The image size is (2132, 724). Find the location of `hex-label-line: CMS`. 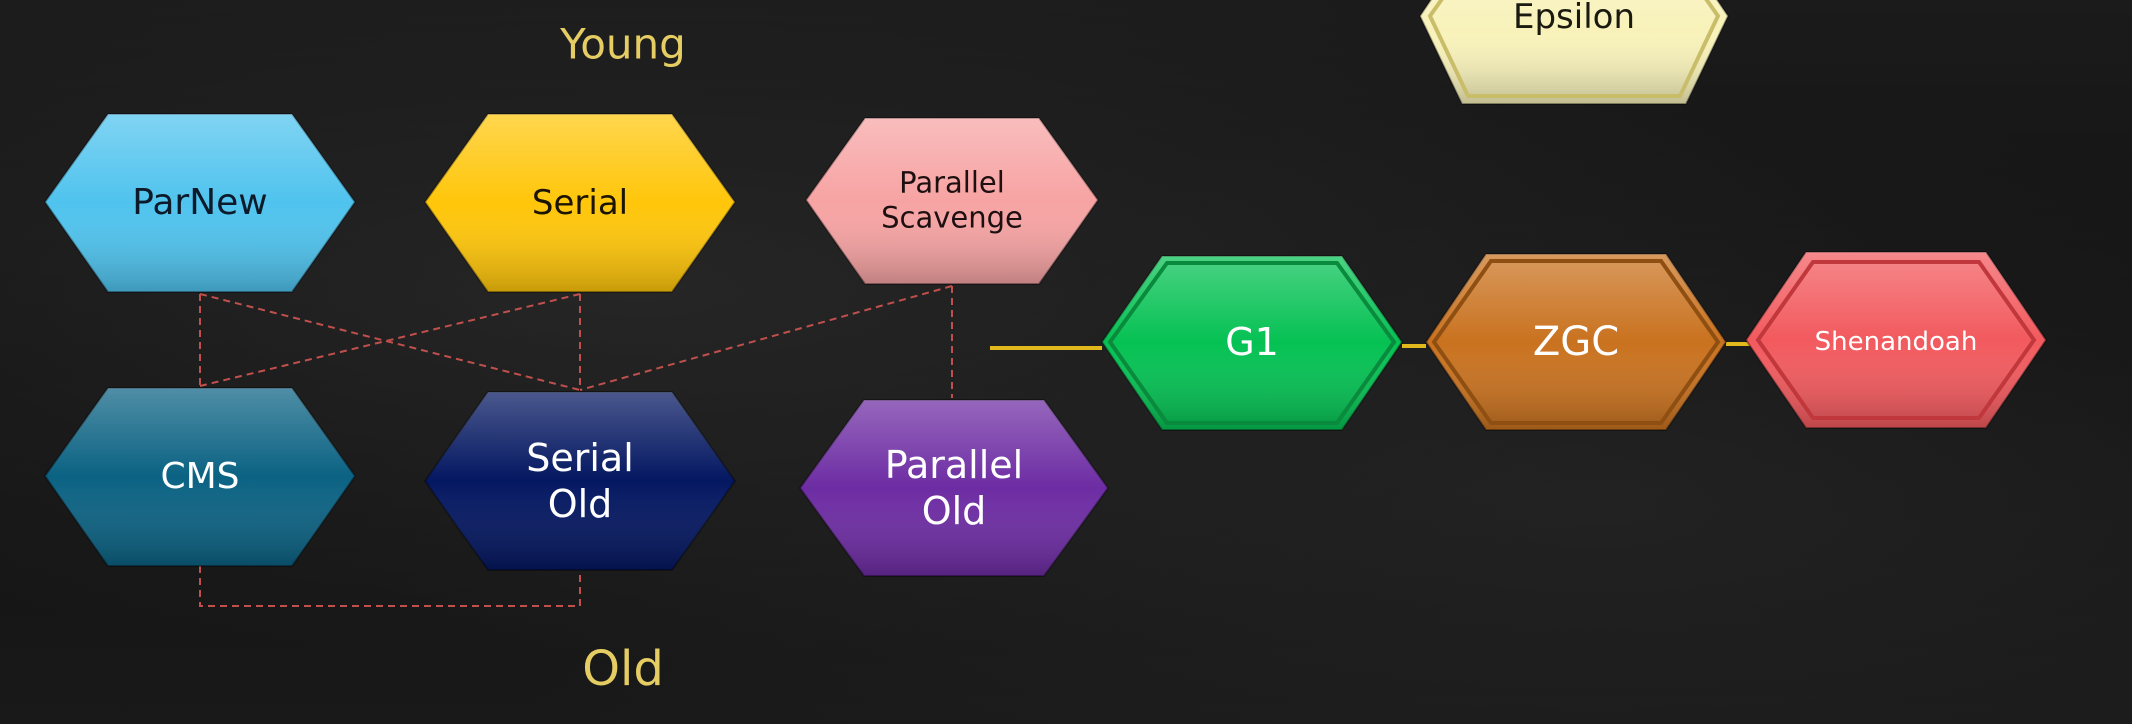

hex-label-line: CMS is located at coordinates (199, 476).